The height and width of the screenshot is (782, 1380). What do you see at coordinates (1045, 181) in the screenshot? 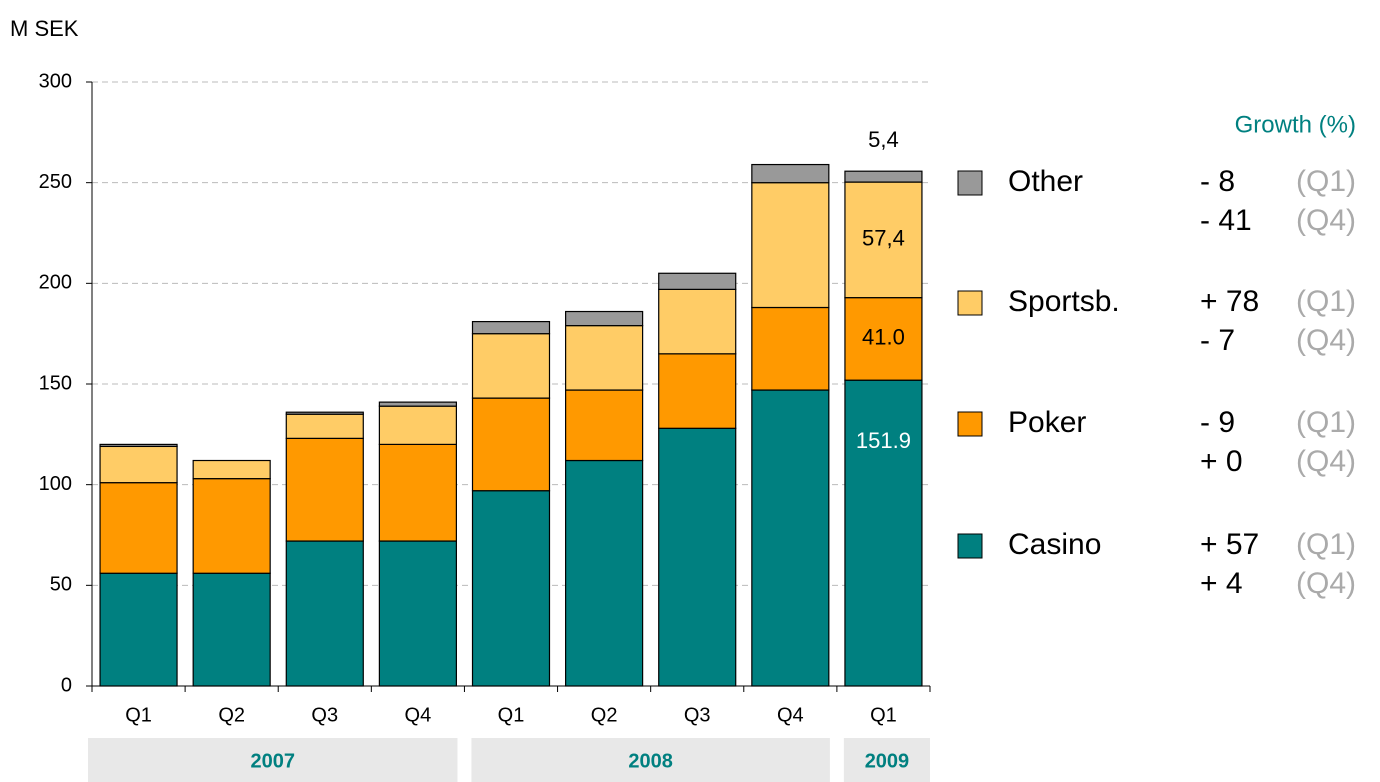
I see `legend-label: Other` at bounding box center [1045, 181].